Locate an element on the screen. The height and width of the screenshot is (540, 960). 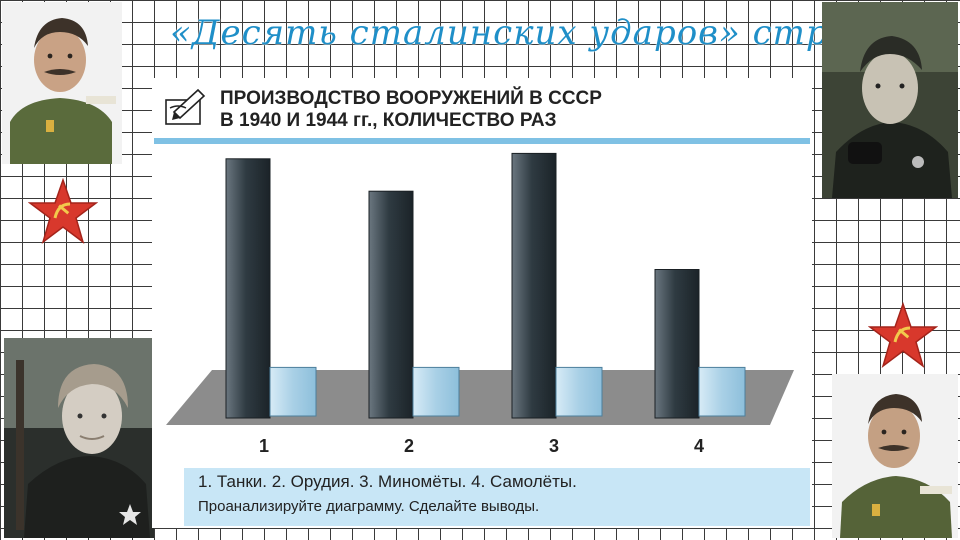
header-rule is located at coordinates (482, 141).